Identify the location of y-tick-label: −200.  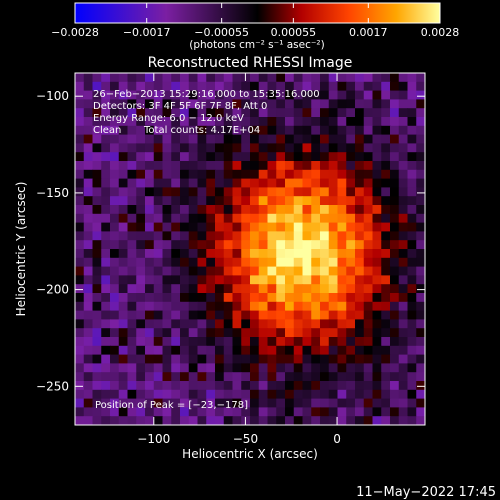
(52, 290).